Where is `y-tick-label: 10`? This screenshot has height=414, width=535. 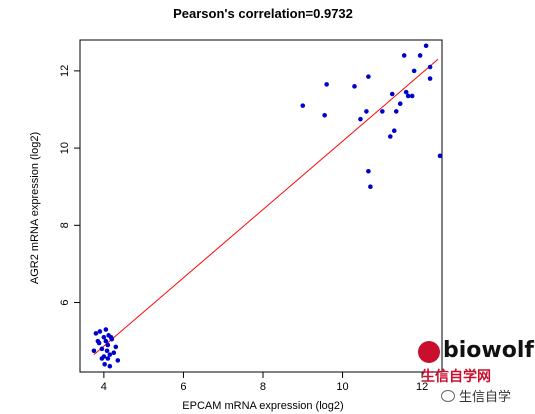
y-tick-label: 10 is located at coordinates (65, 148).